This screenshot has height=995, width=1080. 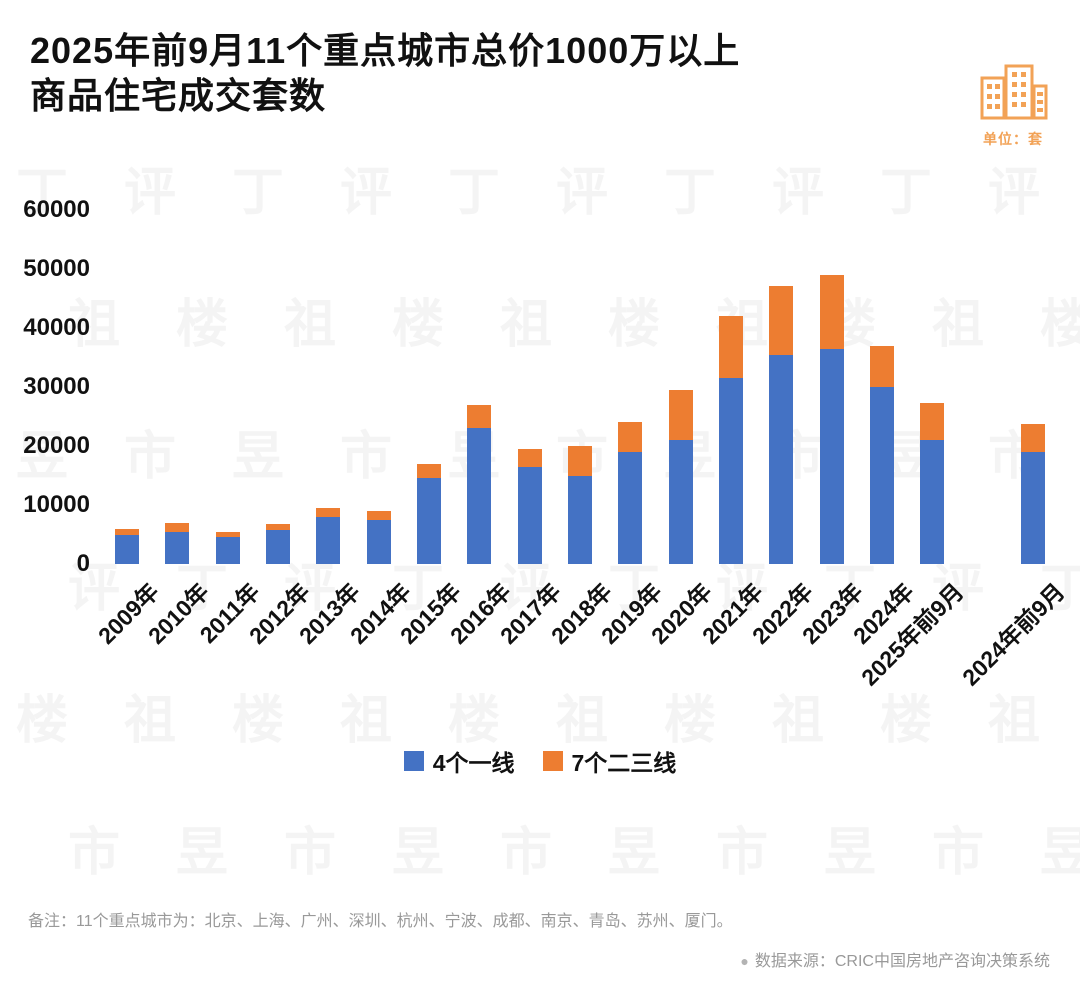 What do you see at coordinates (380, 653) in the screenshot?
I see `x-tick-cell: 2014年` at bounding box center [380, 653].